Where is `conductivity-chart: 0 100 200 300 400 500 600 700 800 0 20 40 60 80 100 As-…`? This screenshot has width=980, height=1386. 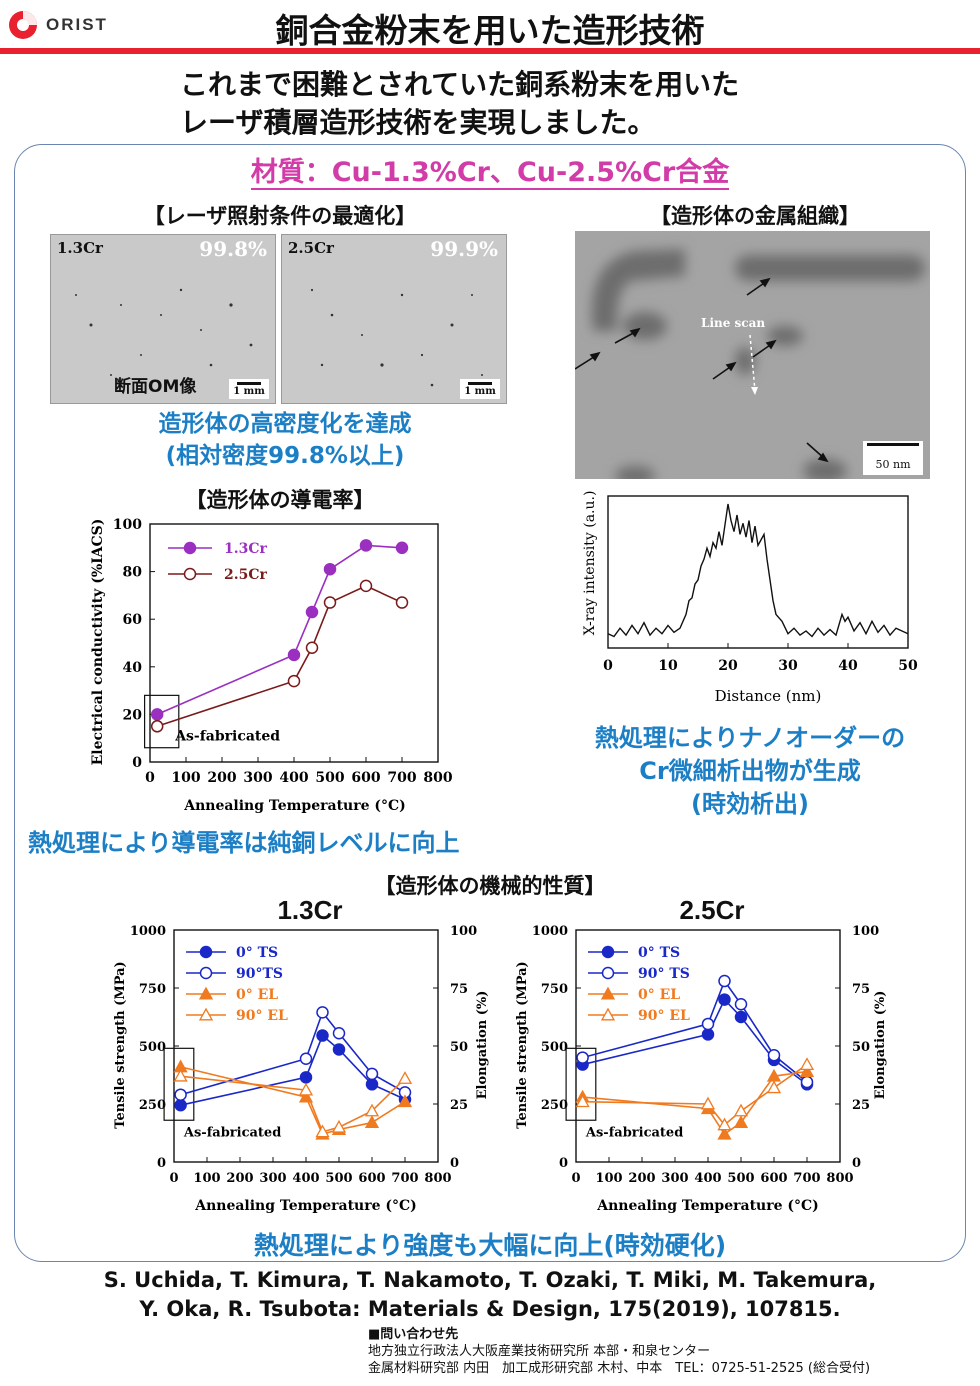 conductivity-chart: 0 100 200 300 400 500 600 700 800 0 20 40 60 80 100 As-… is located at coordinates (271, 665).